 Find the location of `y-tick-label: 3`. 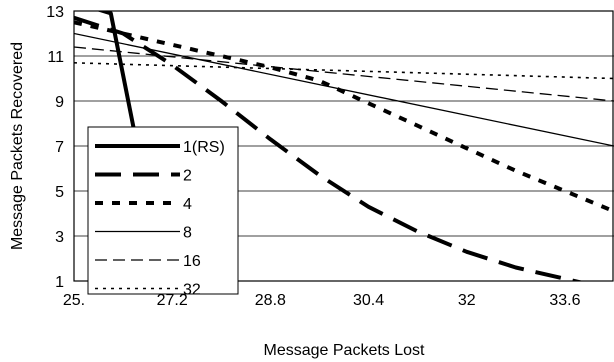

y-tick-label: 3 is located at coordinates (59, 237).